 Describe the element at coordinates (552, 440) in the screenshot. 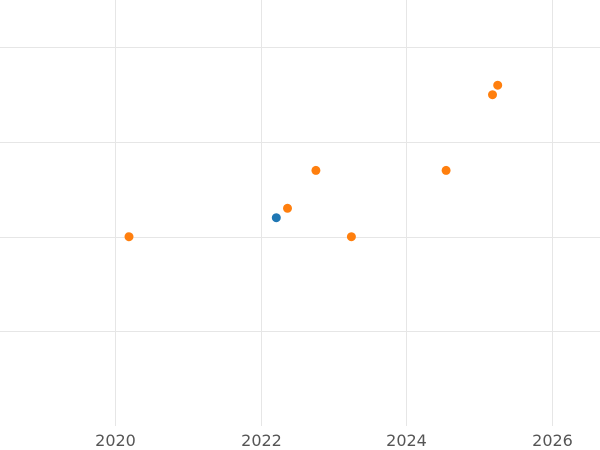

I see `x-tick-label: 2026` at that location.